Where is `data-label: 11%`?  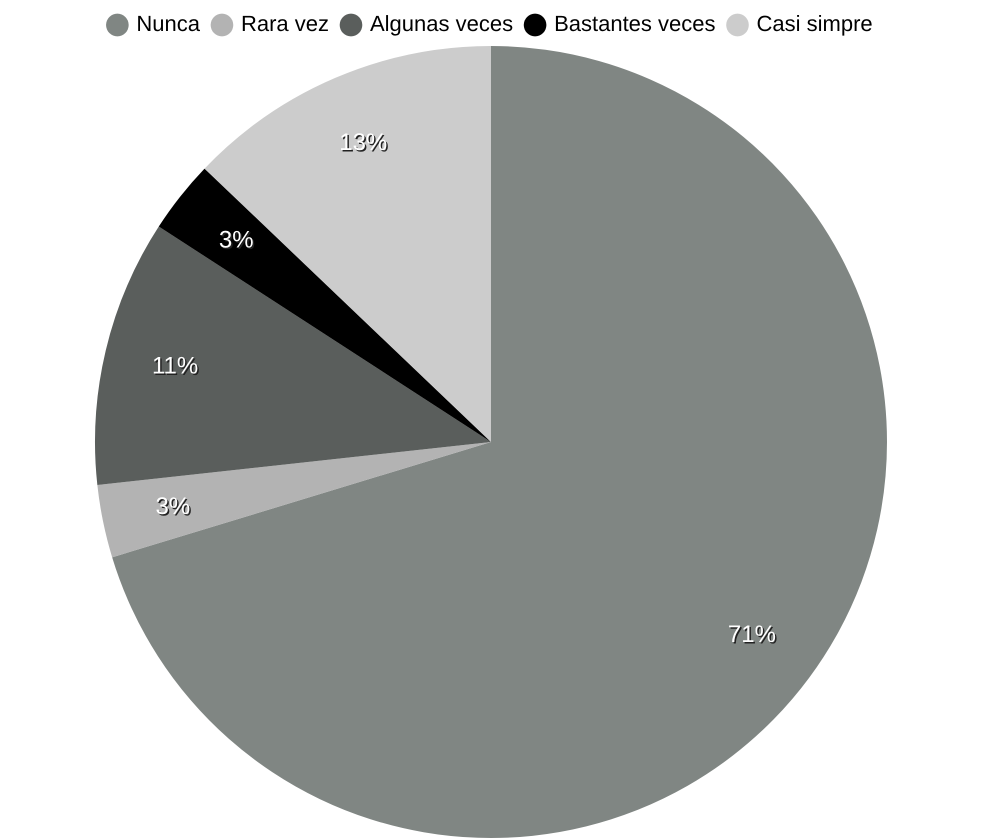 data-label: 11% is located at coordinates (176, 368).